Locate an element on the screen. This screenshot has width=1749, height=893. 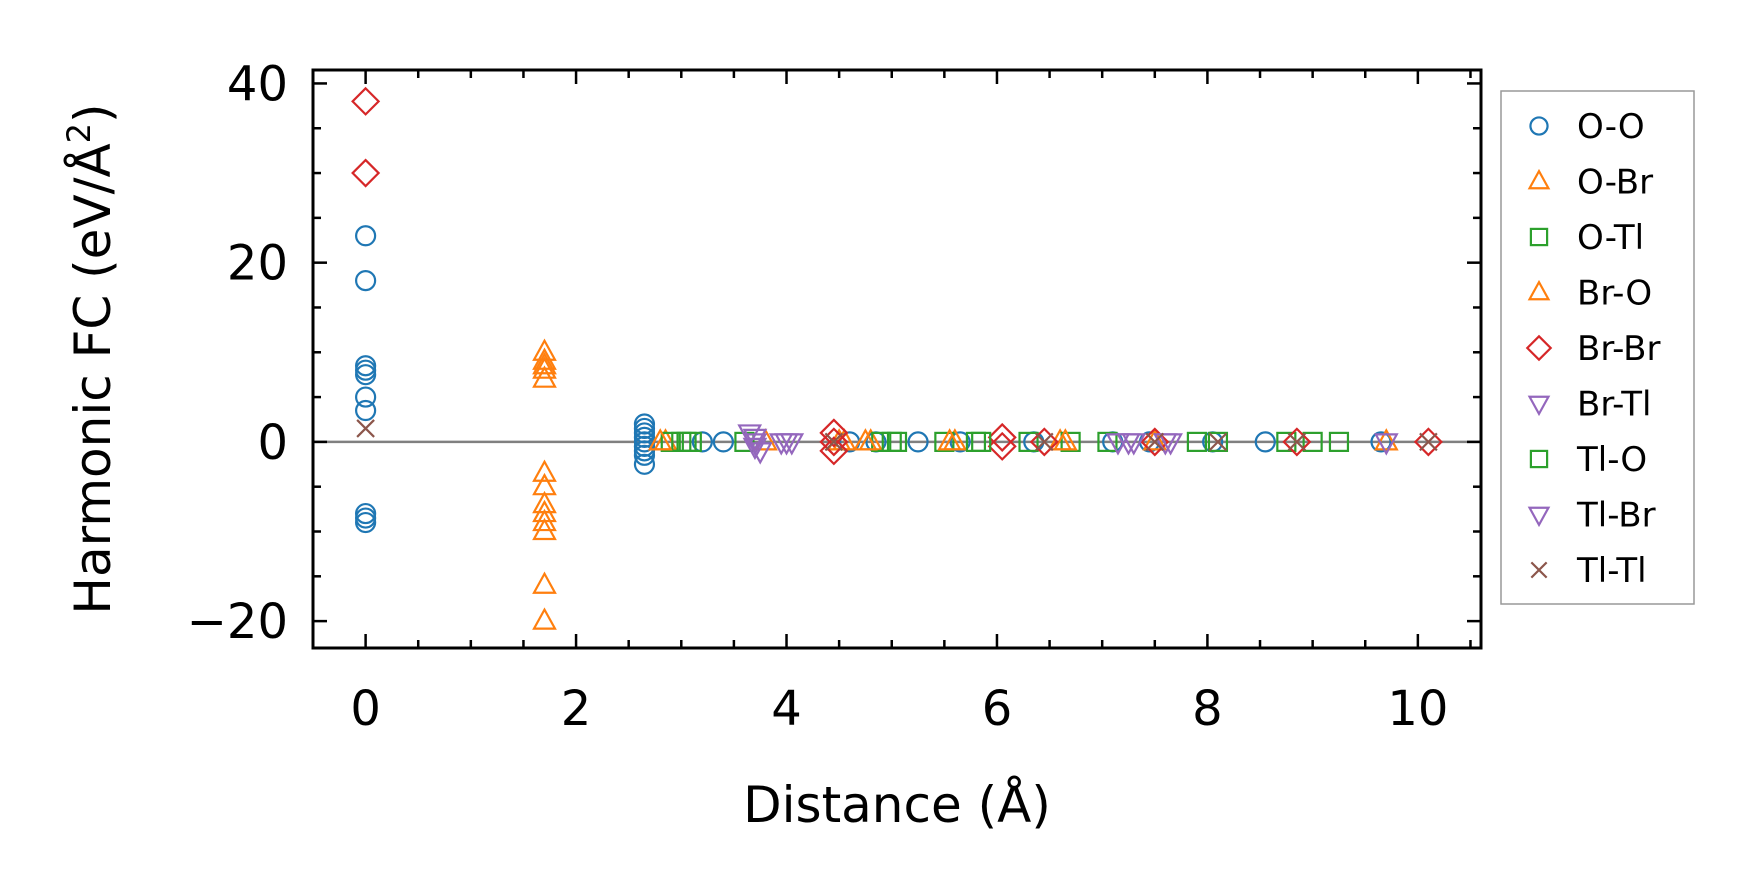
legend-frame is located at coordinates (1597, 347).